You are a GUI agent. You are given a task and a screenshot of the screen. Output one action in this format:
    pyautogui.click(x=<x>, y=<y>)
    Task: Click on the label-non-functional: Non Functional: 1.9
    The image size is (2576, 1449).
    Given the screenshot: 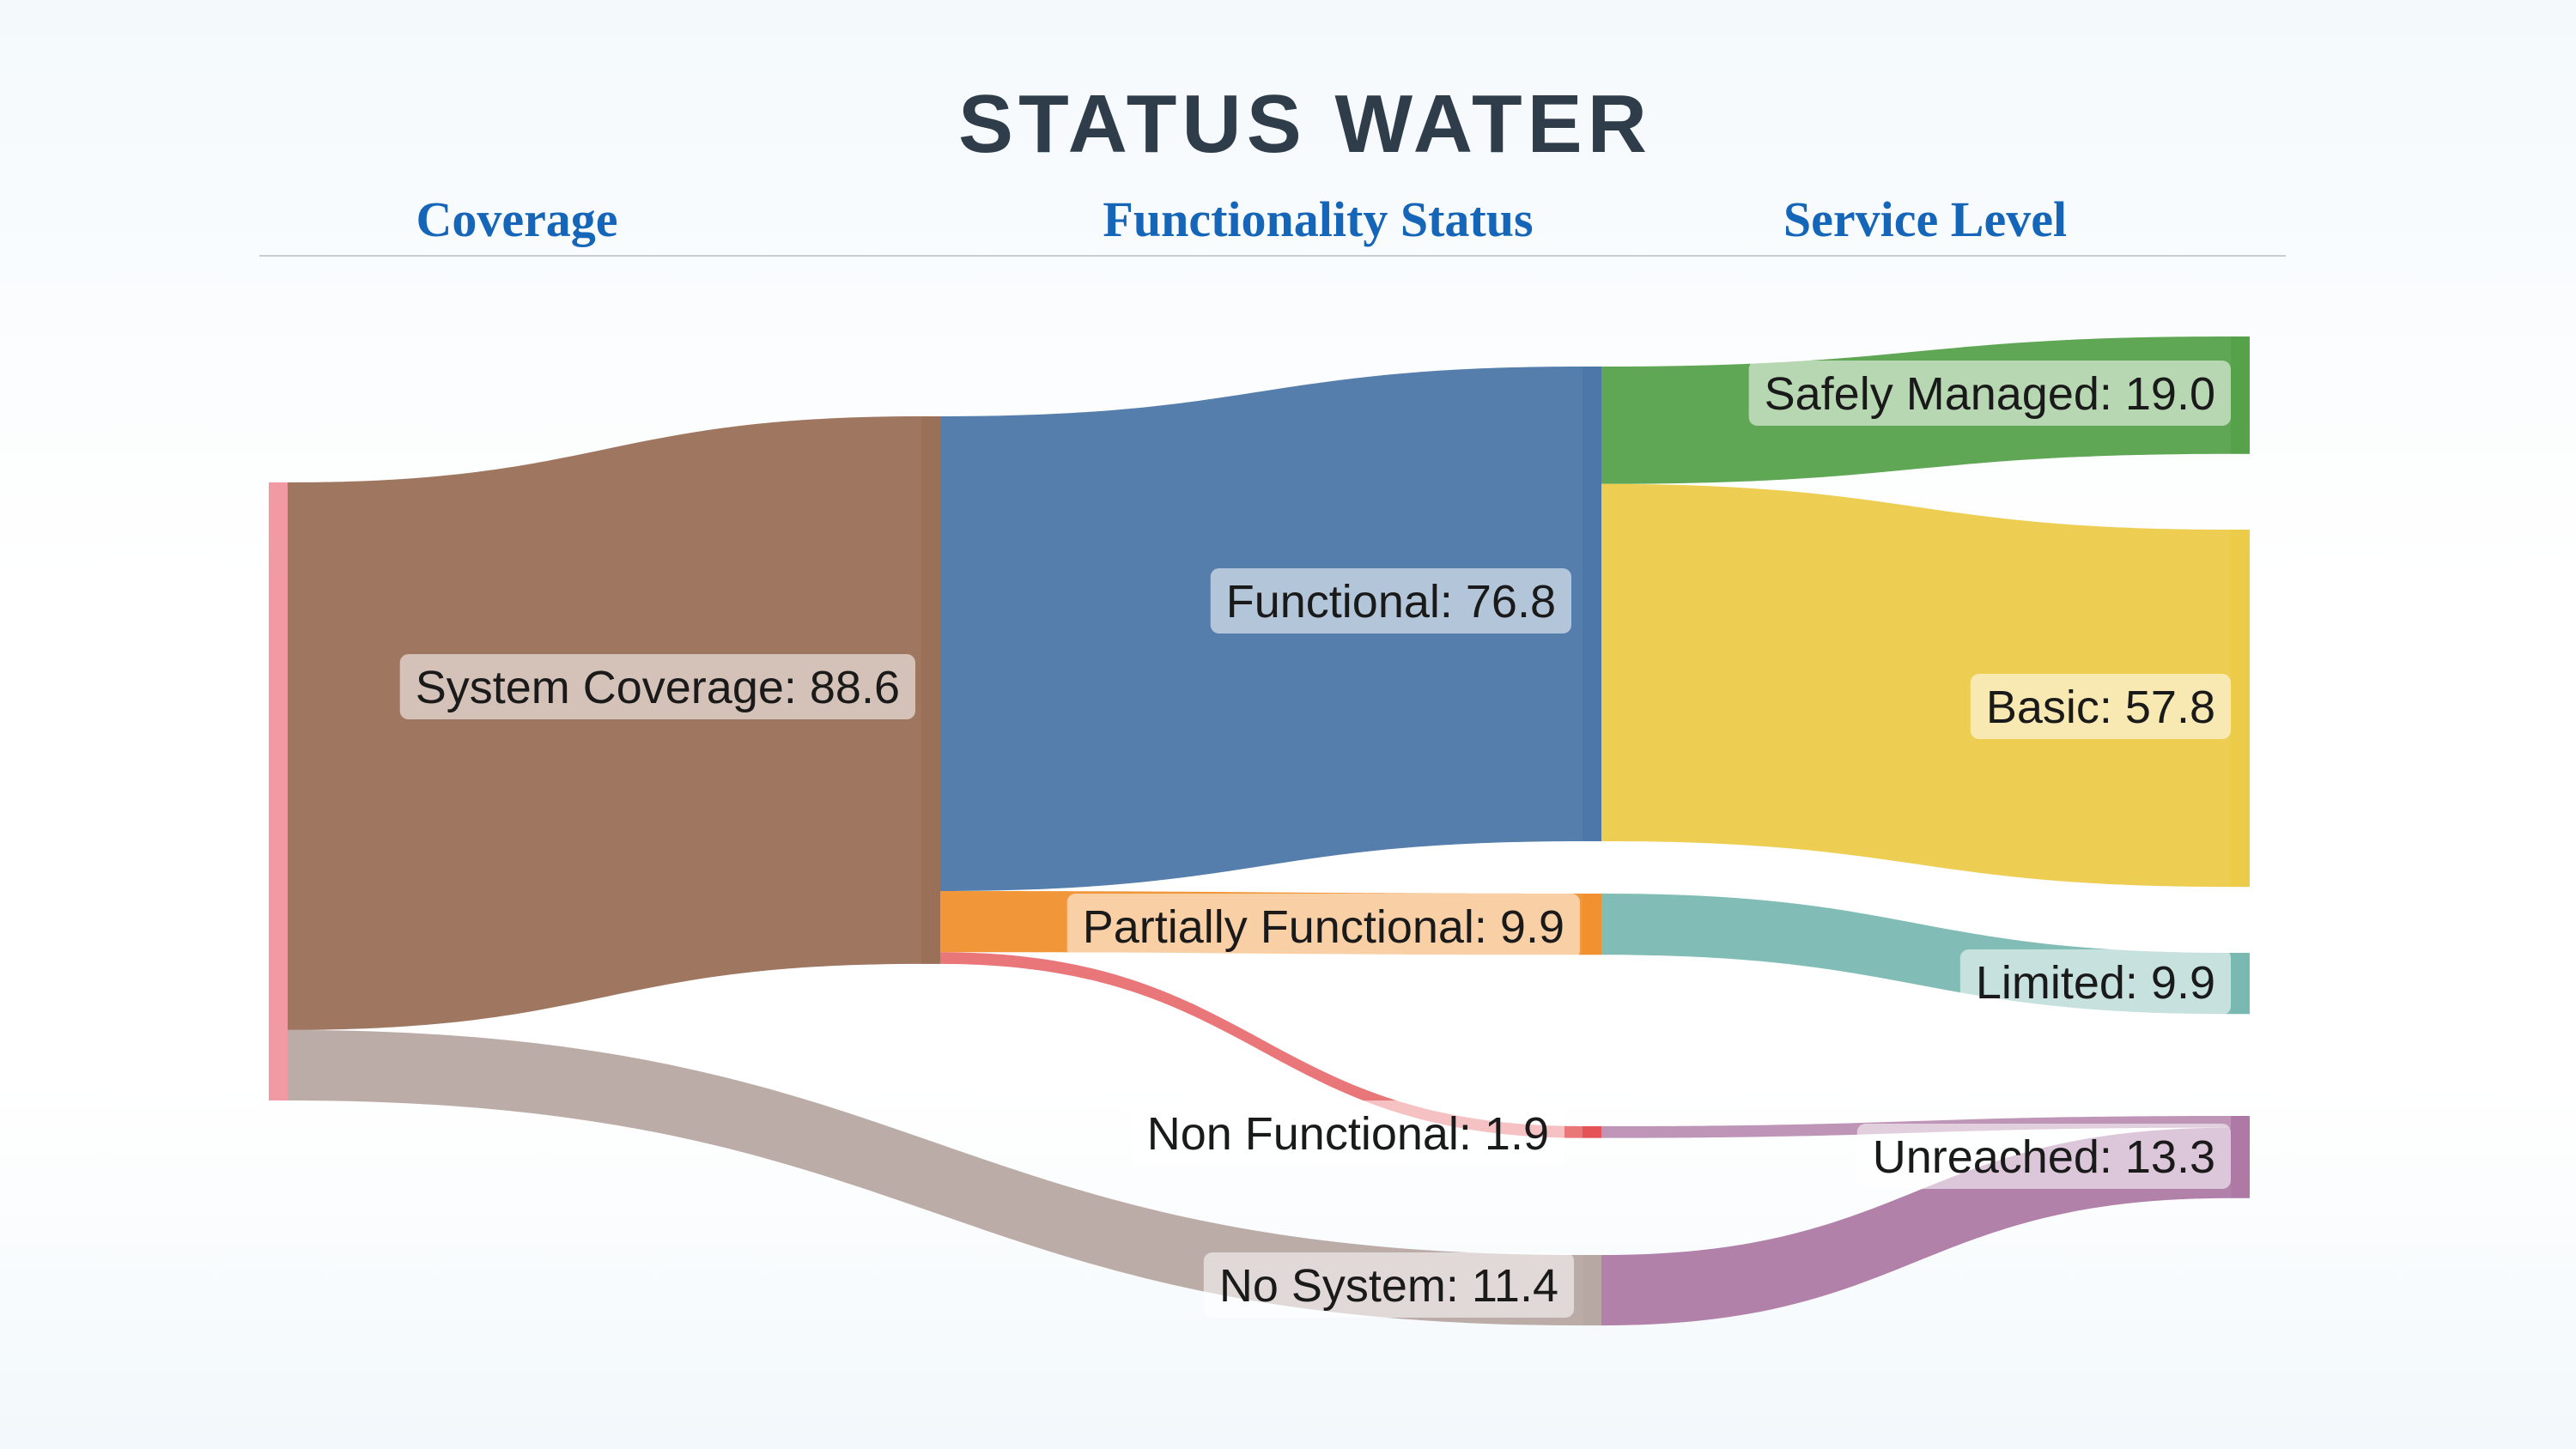 What is the action you would take?
    pyautogui.click(x=1347, y=1133)
    